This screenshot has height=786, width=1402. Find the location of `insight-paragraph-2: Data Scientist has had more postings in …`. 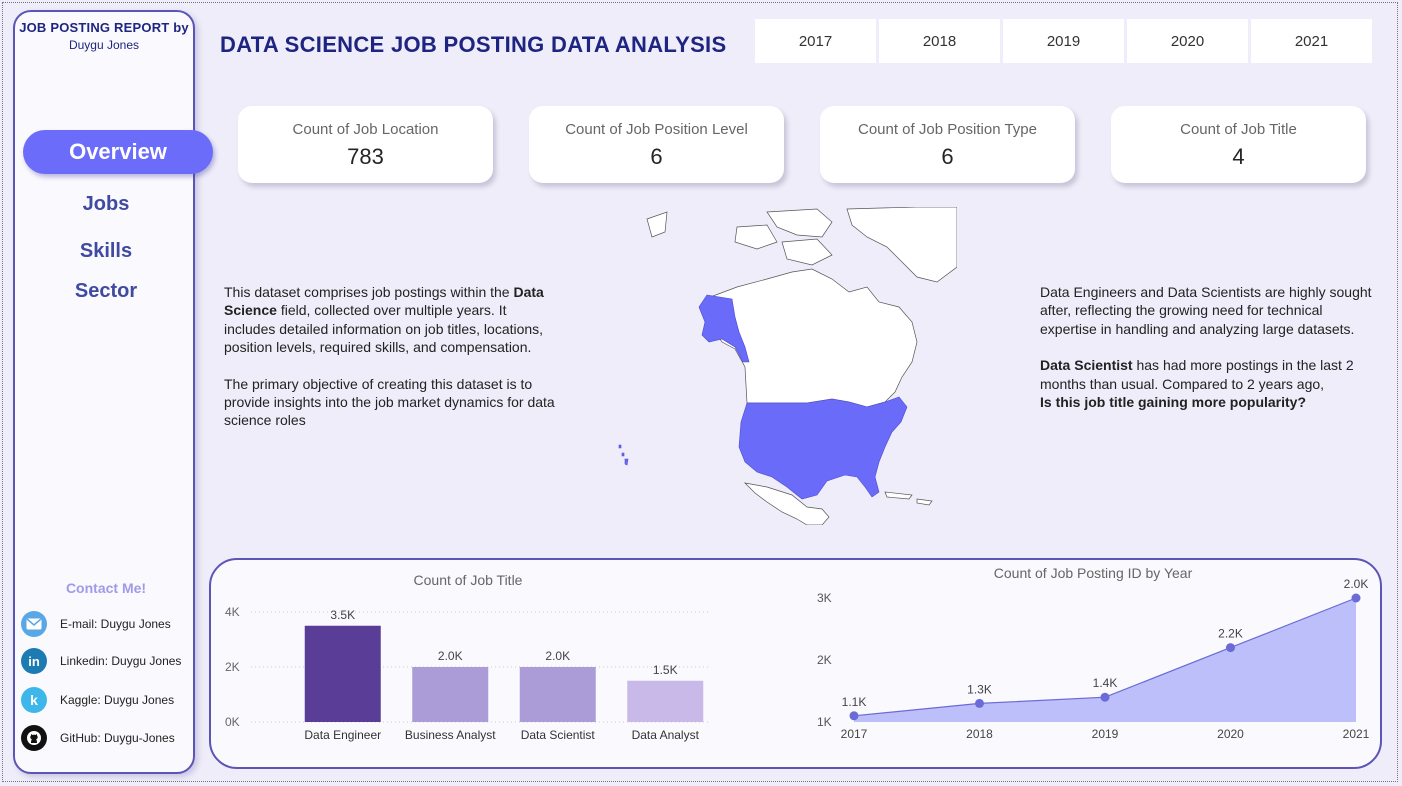

insight-paragraph-2: Data Scientist has had more postings in … is located at coordinates (1207, 383).